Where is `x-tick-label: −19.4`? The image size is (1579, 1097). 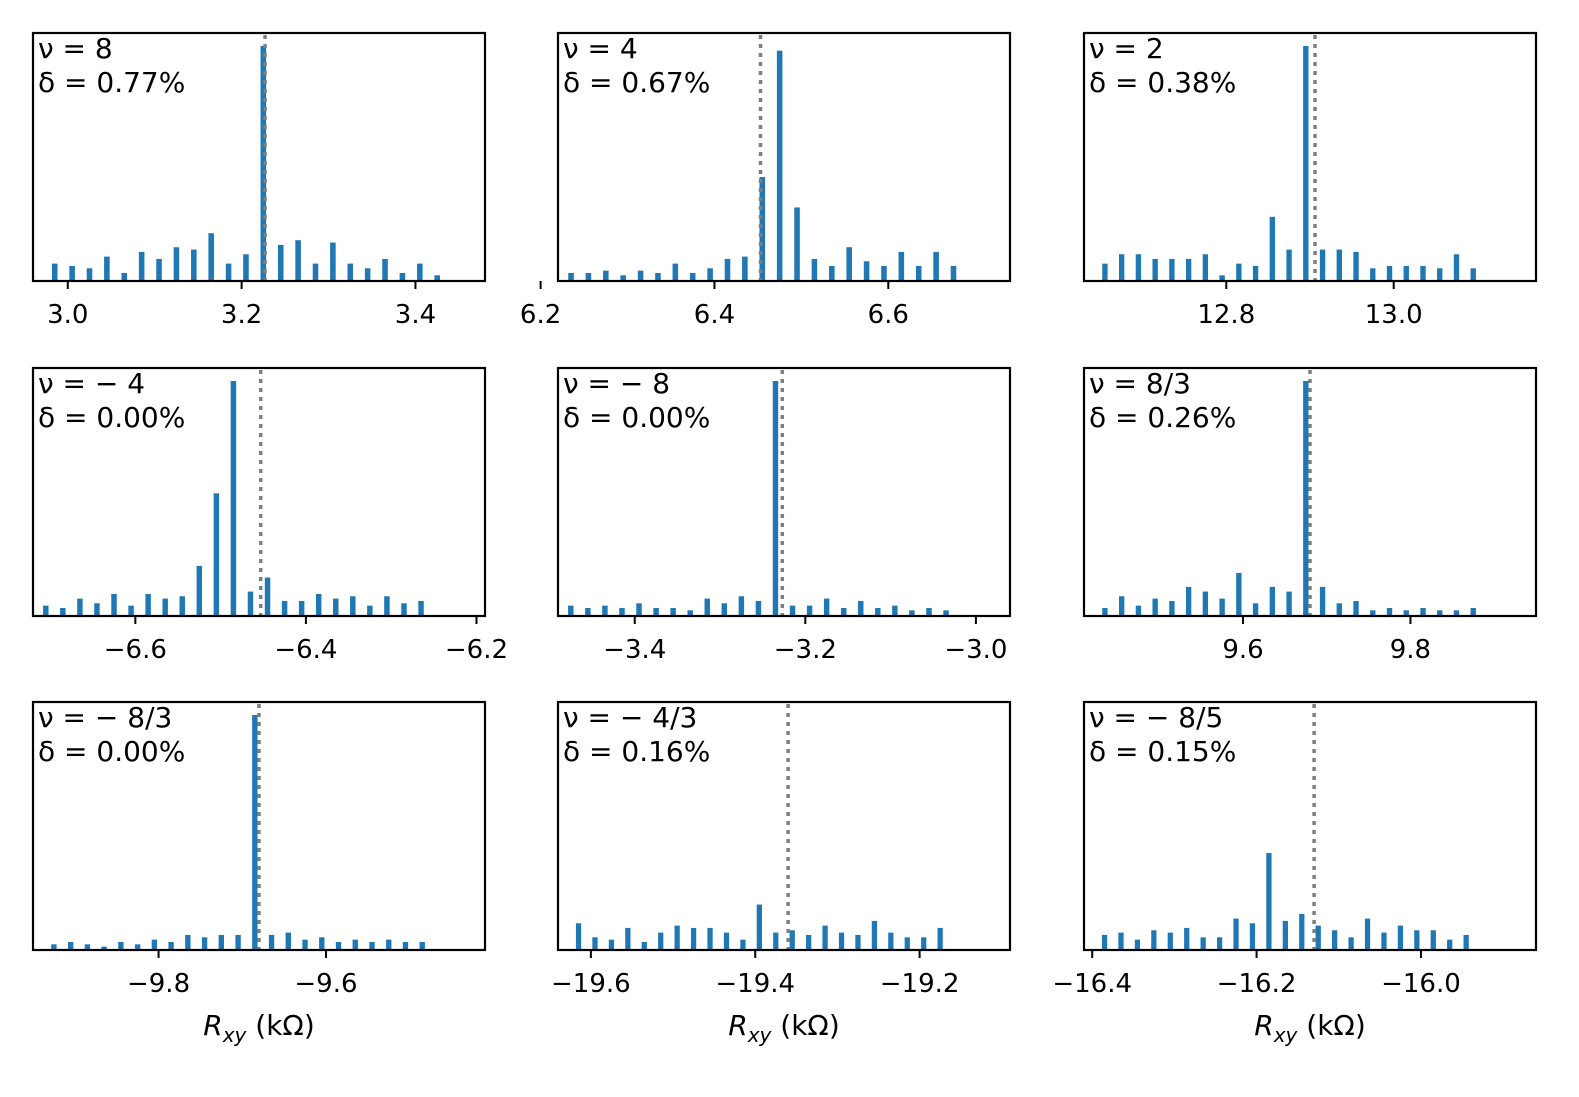
x-tick-label: −19.4 is located at coordinates (755, 984).